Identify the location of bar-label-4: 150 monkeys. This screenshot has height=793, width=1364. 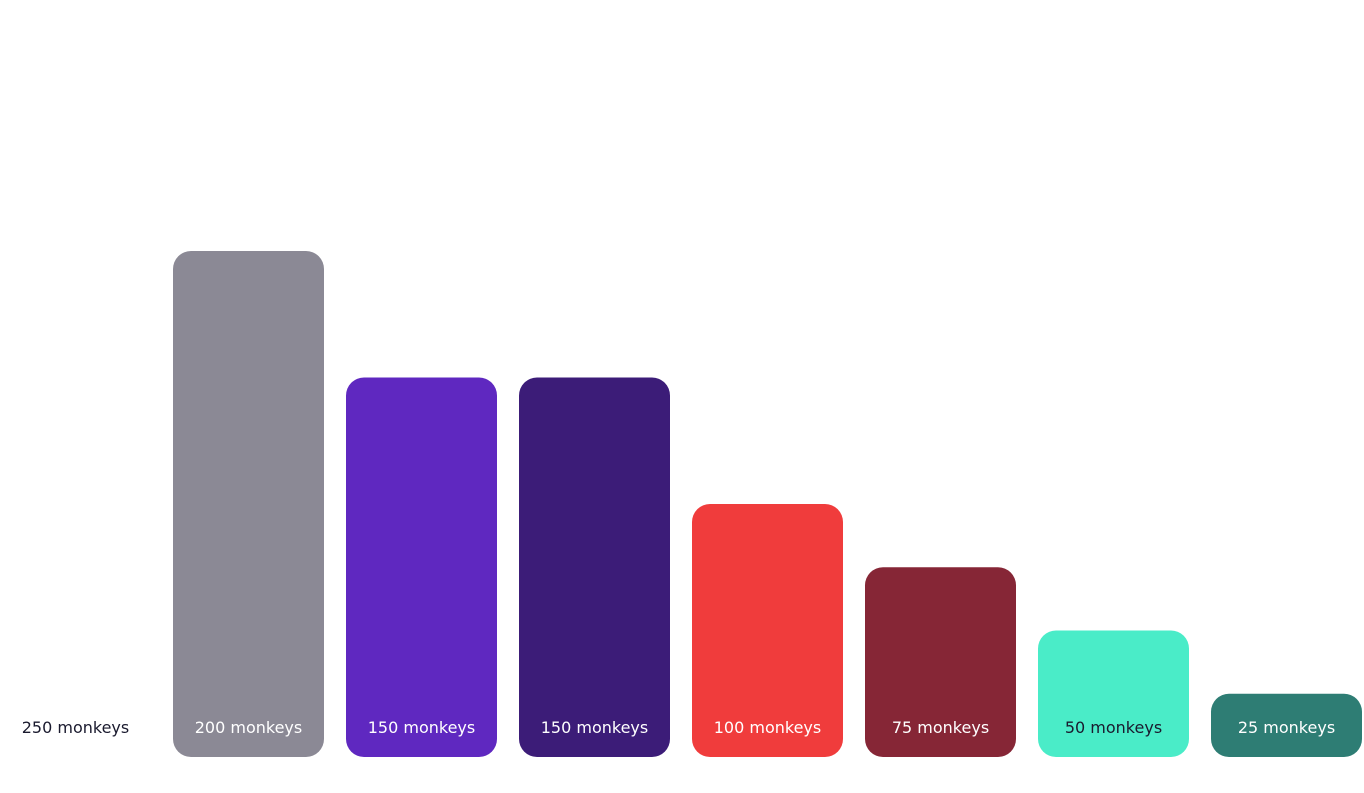
(594, 727).